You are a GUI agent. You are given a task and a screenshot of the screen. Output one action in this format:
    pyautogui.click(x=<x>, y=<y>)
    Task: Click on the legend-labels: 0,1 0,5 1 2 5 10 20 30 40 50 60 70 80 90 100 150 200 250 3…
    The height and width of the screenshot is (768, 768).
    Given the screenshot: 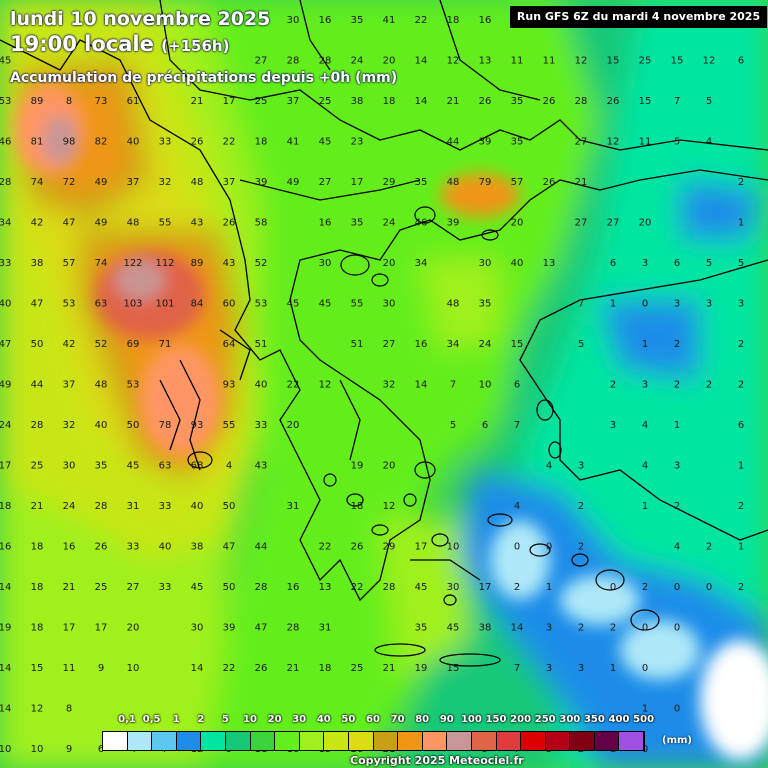 What is the action you would take?
    pyautogui.click(x=384, y=721)
    